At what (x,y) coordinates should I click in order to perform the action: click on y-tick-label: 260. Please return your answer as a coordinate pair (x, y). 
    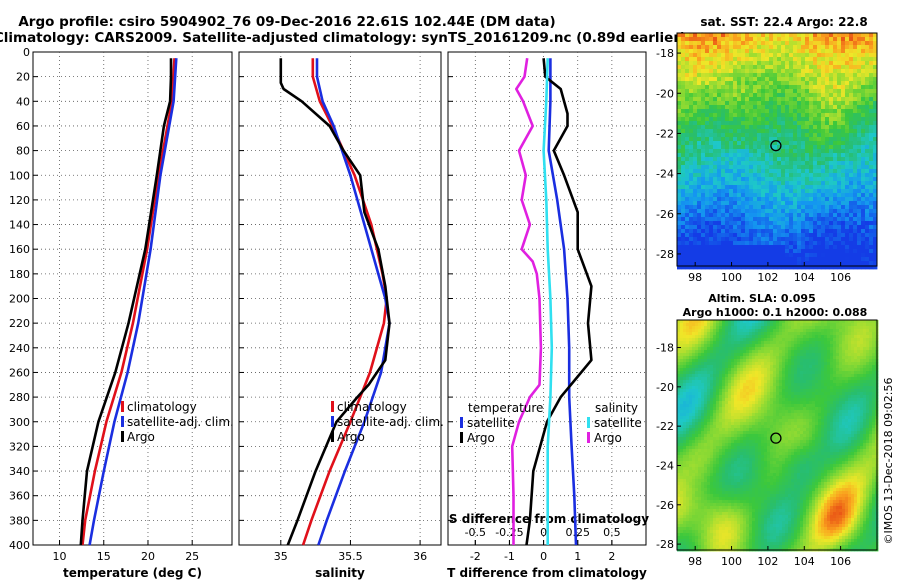
    Looking at the image, I should click on (19, 372).